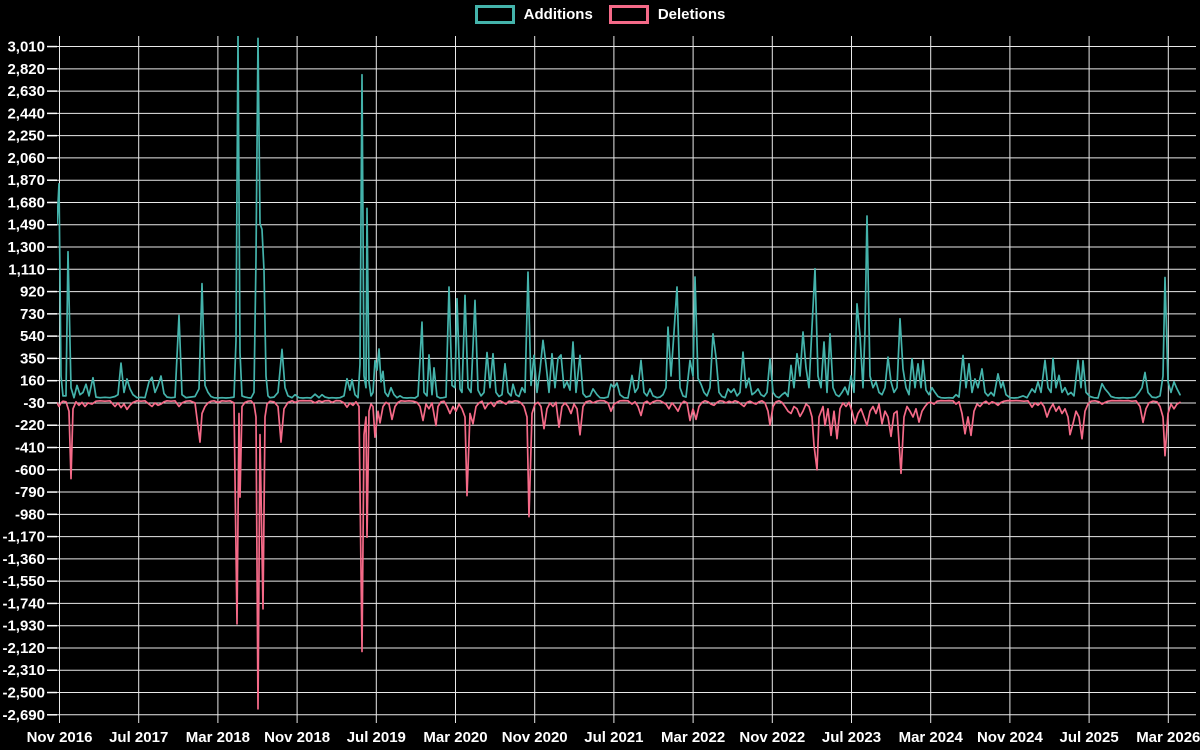 The width and height of the screenshot is (1200, 750). I want to click on y-tick-label: -2,690, so click(23, 715).